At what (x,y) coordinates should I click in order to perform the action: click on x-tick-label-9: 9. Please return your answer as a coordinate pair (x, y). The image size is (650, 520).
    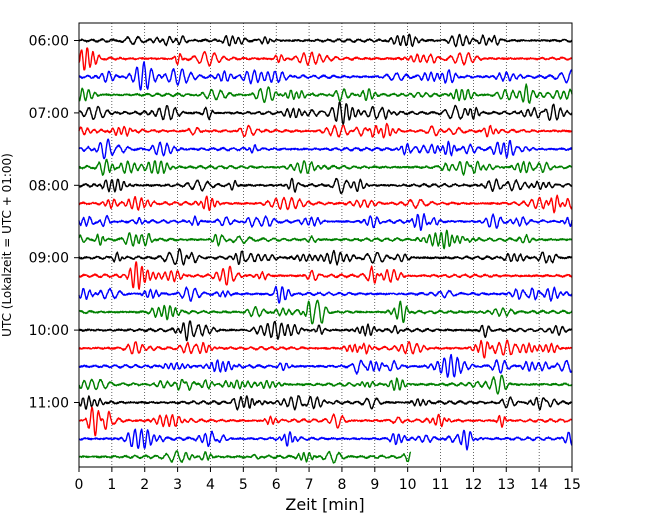
    Looking at the image, I should click on (374, 485).